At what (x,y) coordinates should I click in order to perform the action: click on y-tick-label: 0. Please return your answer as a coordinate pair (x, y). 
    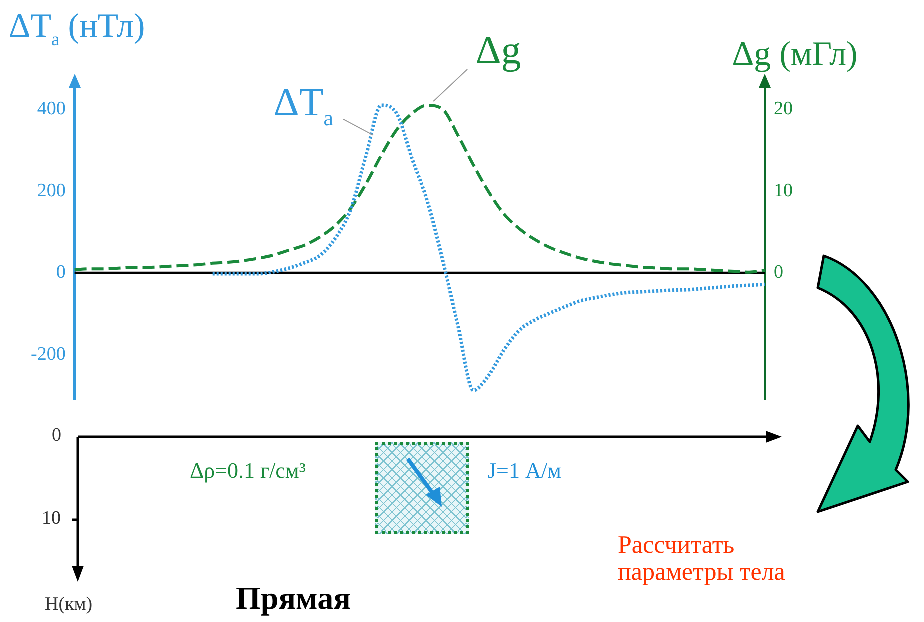
    Looking at the image, I should click on (61, 273).